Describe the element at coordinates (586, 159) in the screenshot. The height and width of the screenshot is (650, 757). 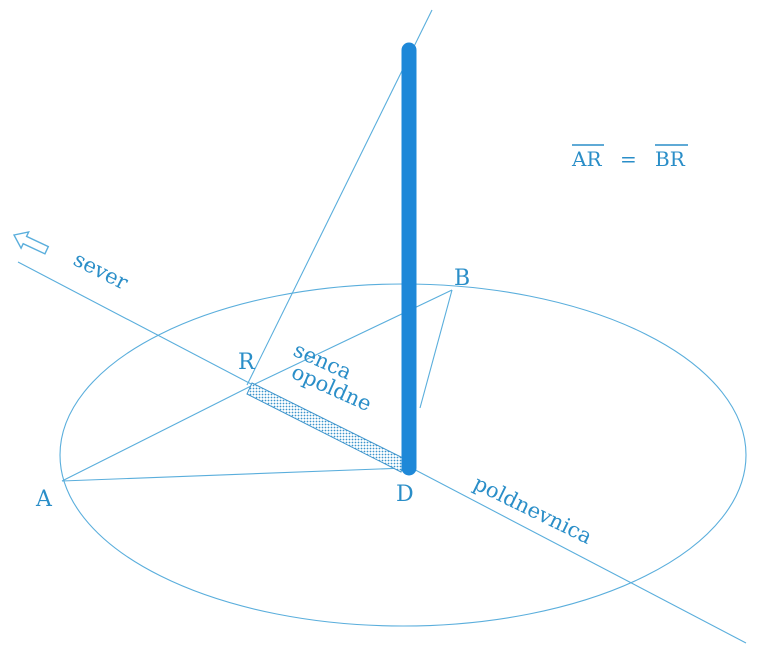
I see `equation-left: AR` at that location.